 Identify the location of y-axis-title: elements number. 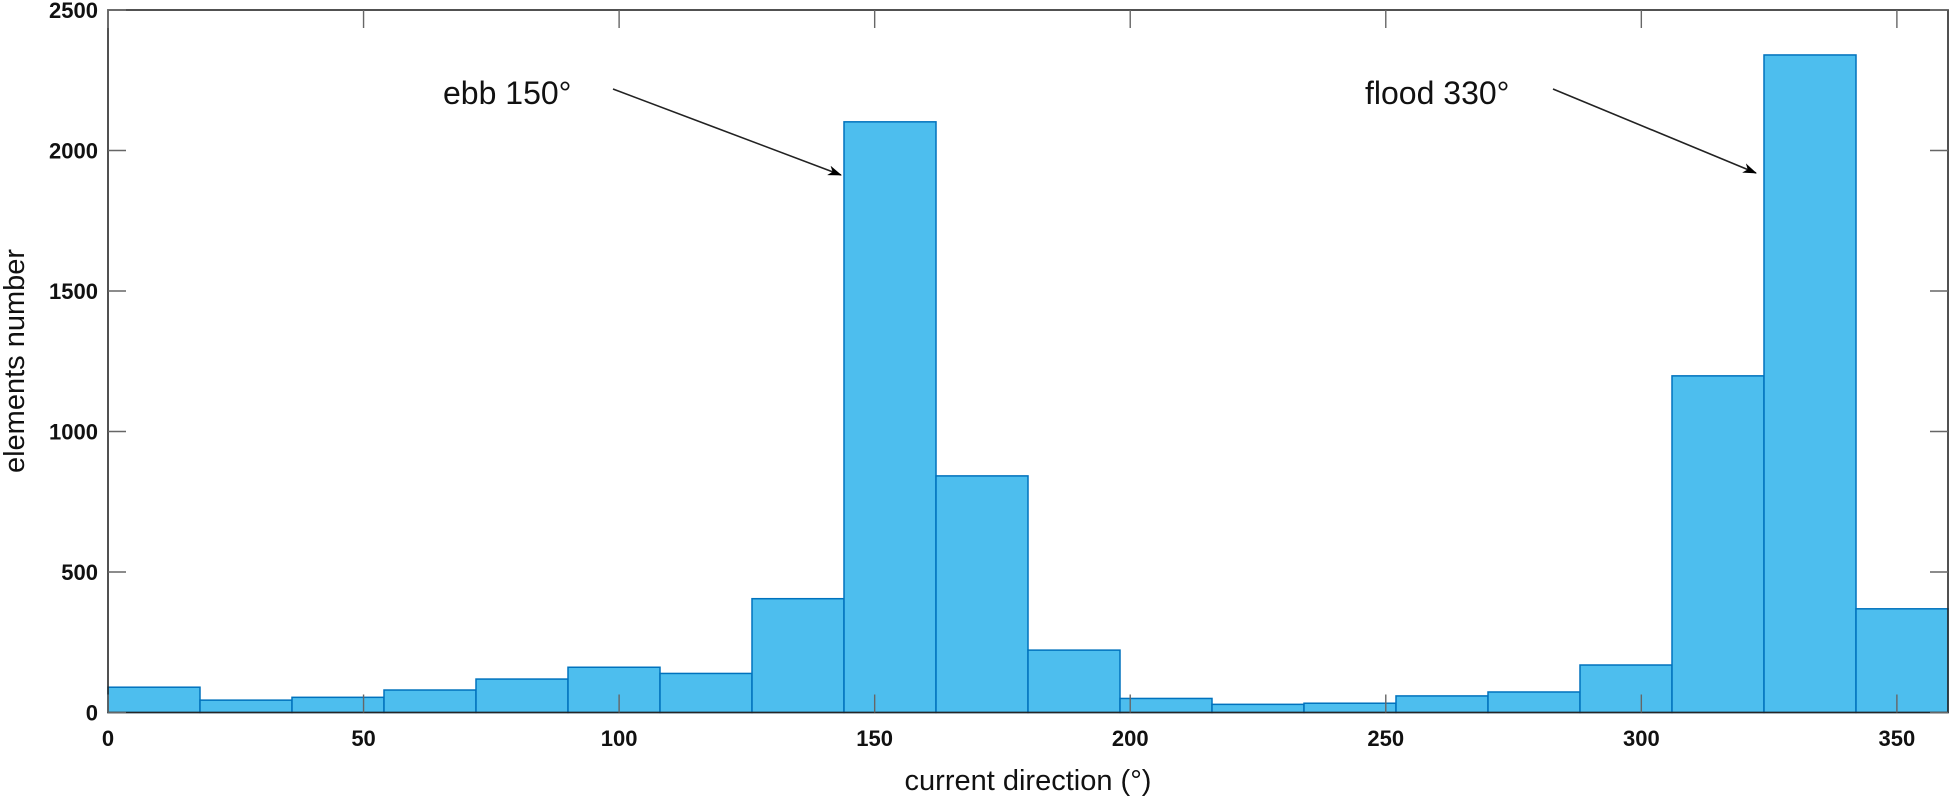
(15, 361).